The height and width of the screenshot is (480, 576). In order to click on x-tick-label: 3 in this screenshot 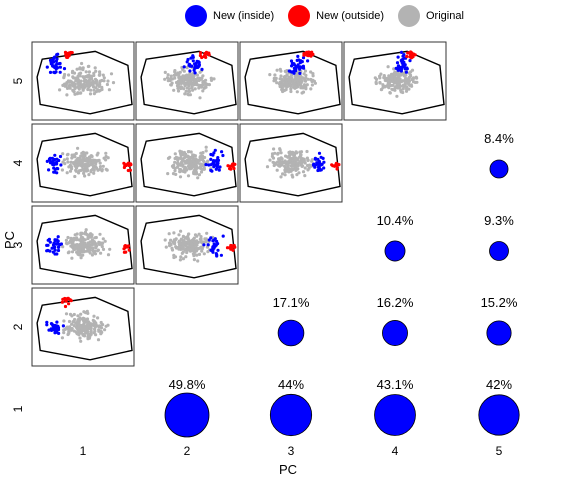, I will do `click(291, 451)`.